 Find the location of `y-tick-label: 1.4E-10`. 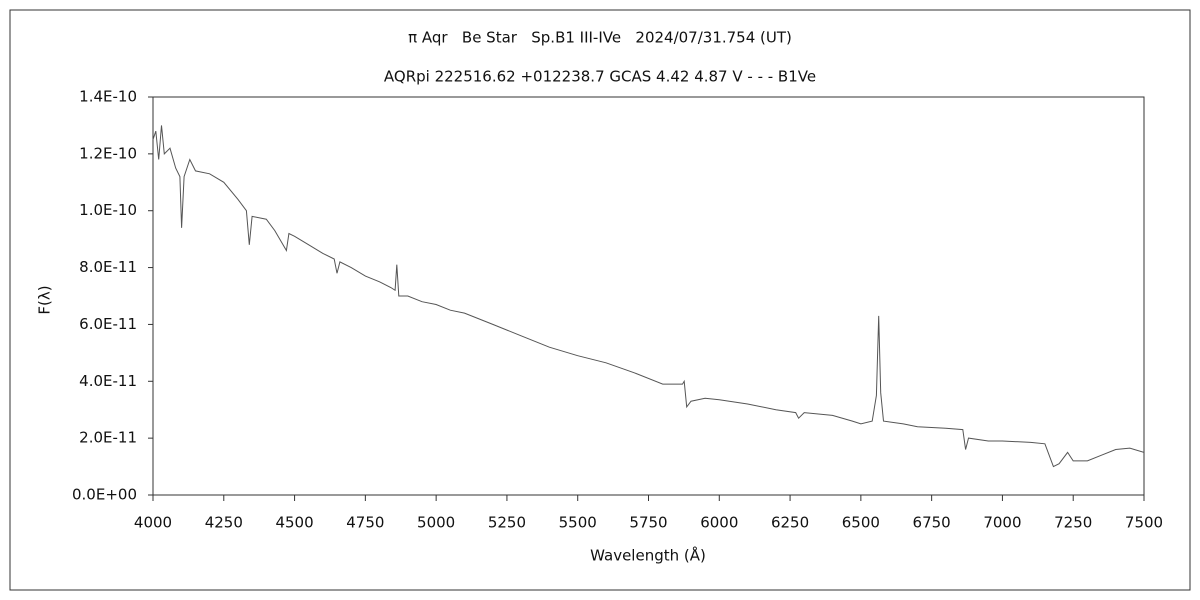

y-tick-label: 1.4E-10 is located at coordinates (108, 97).